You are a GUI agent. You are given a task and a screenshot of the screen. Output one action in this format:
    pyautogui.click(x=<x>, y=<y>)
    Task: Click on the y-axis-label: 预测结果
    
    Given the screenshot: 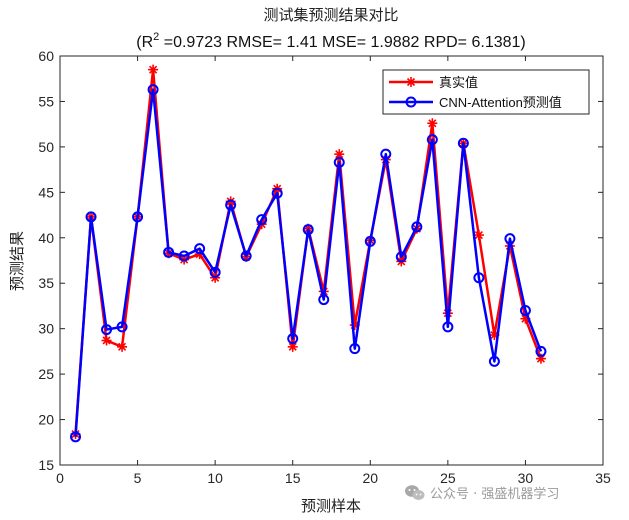 What is the action you would take?
    pyautogui.click(x=17, y=261)
    